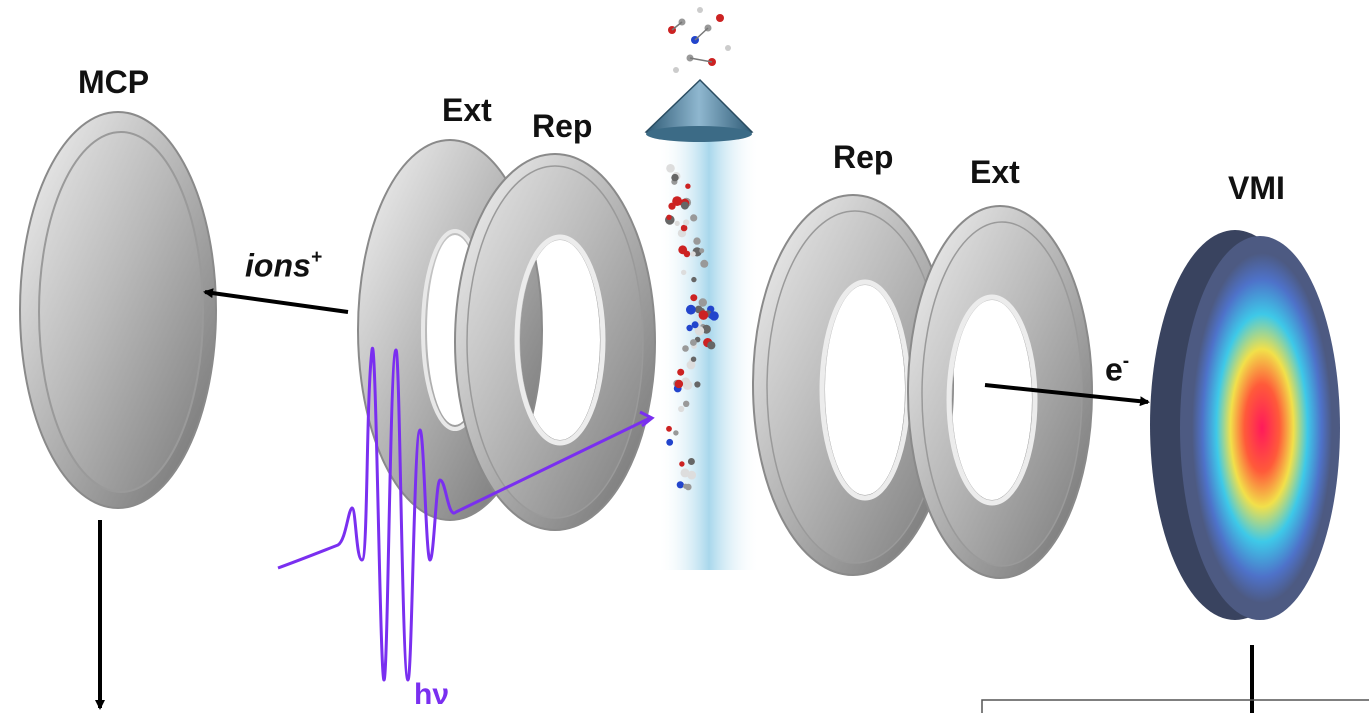 This screenshot has height=713, width=1369. Describe the element at coordinates (118, 310) in the screenshot. I see `mcp-plate` at that location.